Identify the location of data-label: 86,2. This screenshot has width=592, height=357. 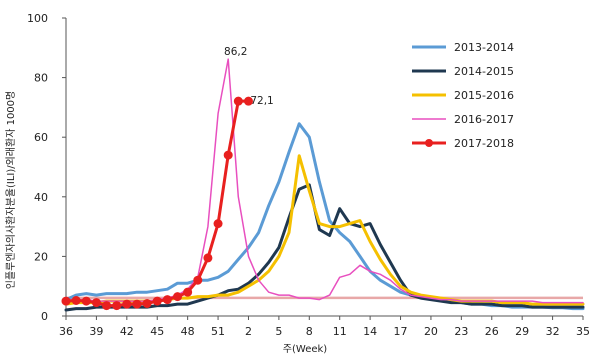
(235, 52).